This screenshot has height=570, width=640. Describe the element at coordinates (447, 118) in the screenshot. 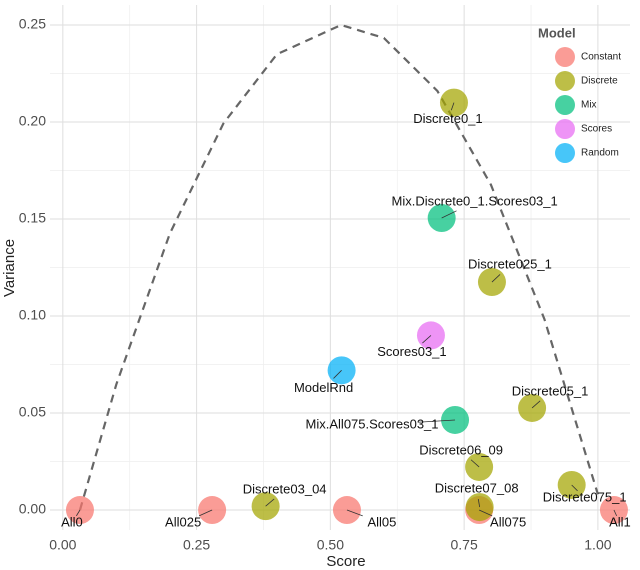

I see `point-label: Discrete0_1` at that location.